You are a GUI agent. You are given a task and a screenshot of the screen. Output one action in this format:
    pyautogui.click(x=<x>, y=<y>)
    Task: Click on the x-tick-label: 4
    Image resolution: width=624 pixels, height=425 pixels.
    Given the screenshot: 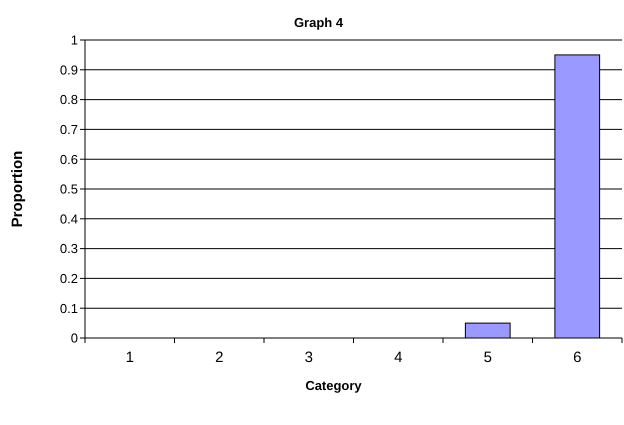 What is the action you would take?
    pyautogui.click(x=398, y=357)
    